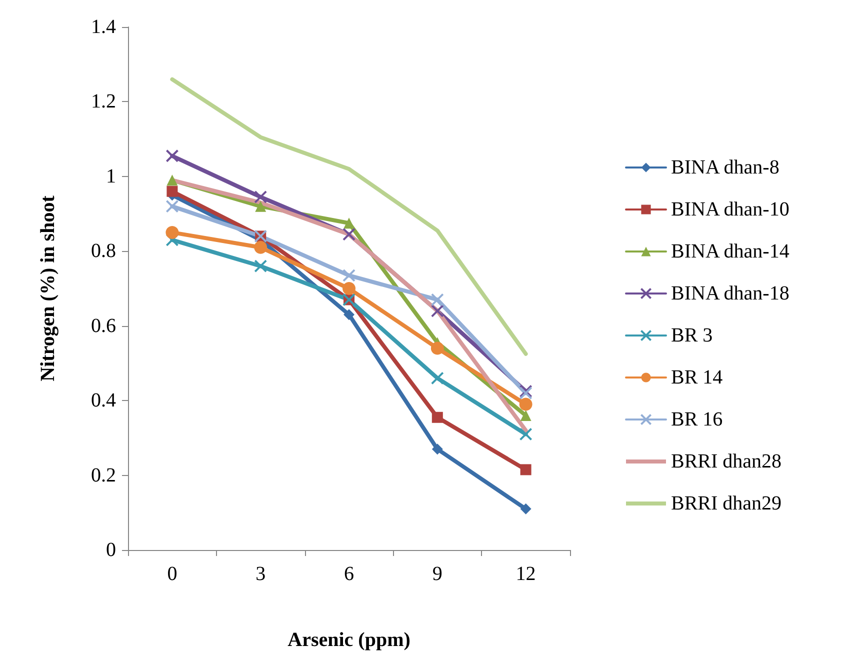 This screenshot has height=671, width=850. Describe the element at coordinates (172, 574) in the screenshot. I see `x-tick-label: 0` at that location.